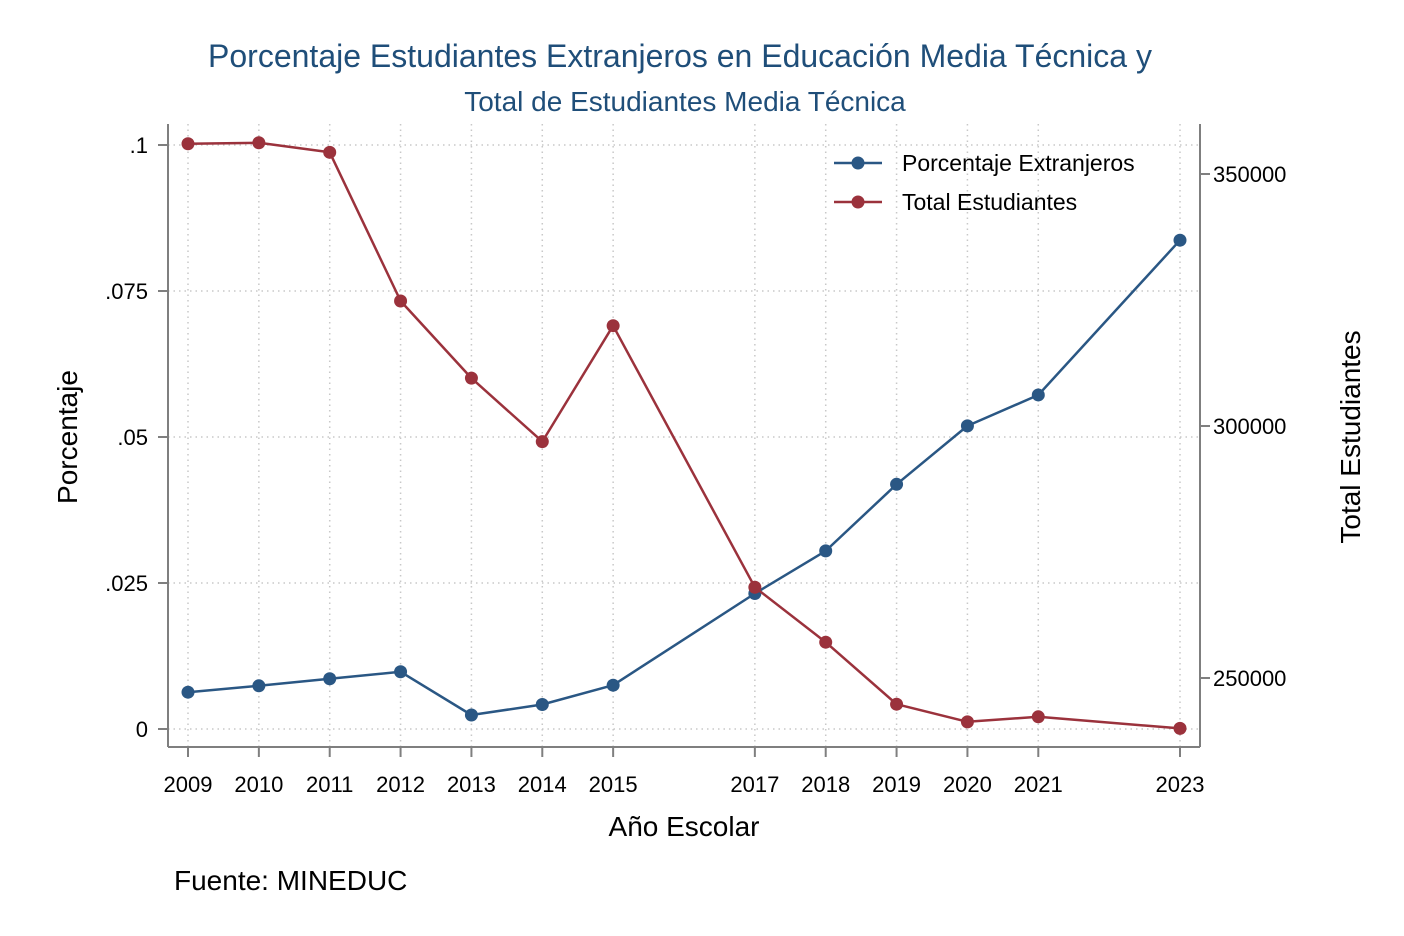 The height and width of the screenshot is (936, 1404). Describe the element at coordinates (188, 784) in the screenshot. I see `x-tick-label: 2009` at that location.